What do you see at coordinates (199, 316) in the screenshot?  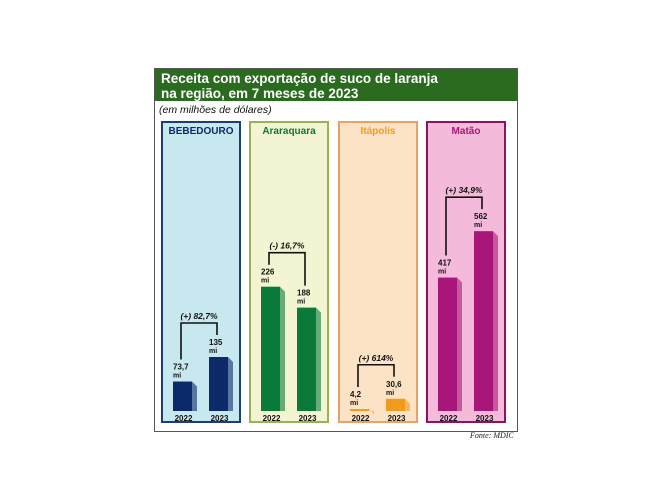 I see `change-label: (+) 82,7%` at bounding box center [199, 316].